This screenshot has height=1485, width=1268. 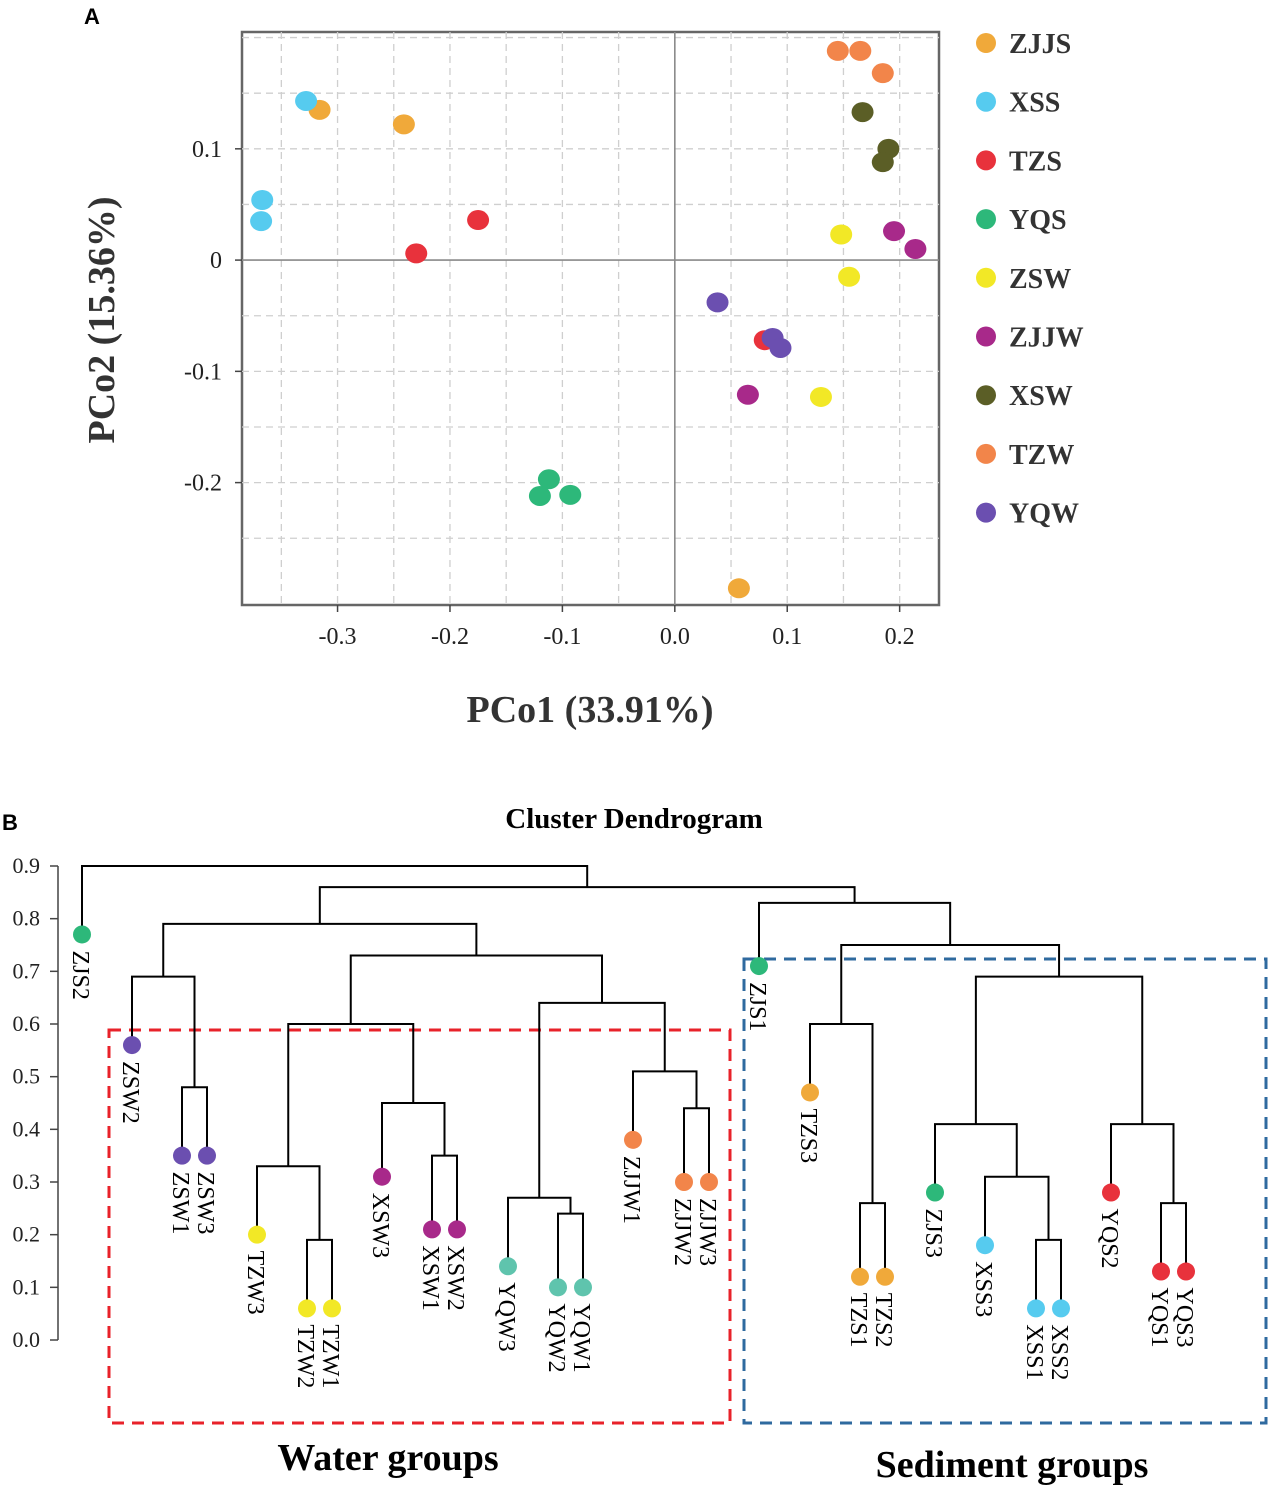 I want to click on legend-label-tzs: TZS, so click(x=1035, y=161).